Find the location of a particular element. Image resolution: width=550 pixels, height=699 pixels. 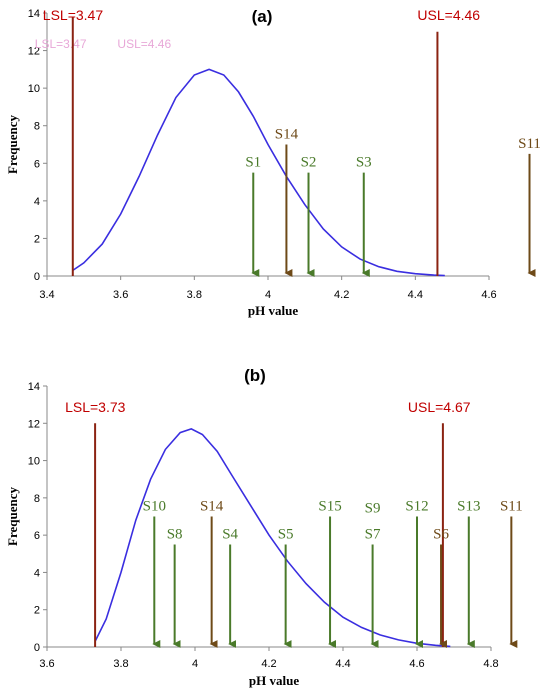

marker-label-s10: S10 is located at coordinates (154, 507).